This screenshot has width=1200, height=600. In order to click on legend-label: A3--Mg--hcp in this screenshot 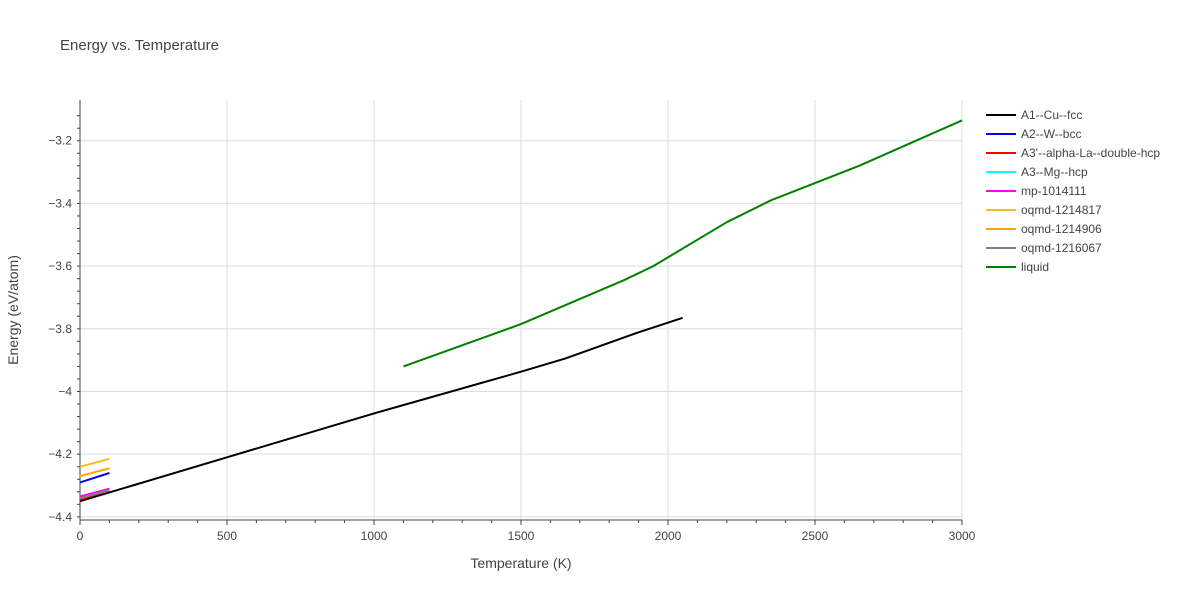, I will do `click(1054, 172)`.